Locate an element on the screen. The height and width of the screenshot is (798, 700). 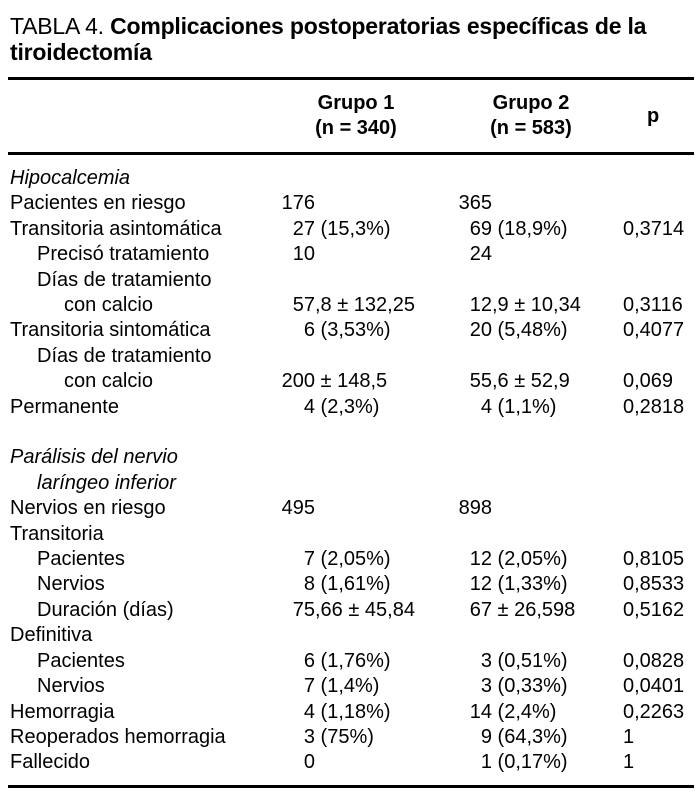
value-integer-part: 365 is located at coordinates (475, 203).